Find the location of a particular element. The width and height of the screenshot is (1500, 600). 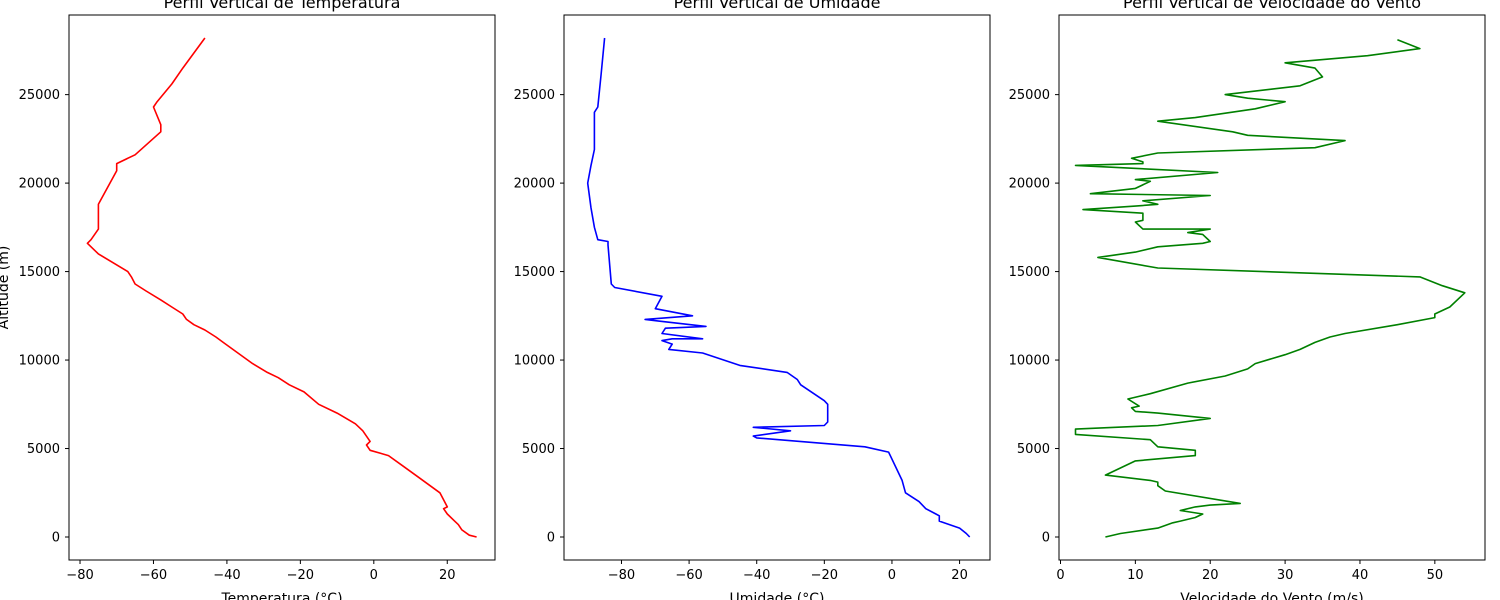

x-tick-label: 10 is located at coordinates (1135, 575).